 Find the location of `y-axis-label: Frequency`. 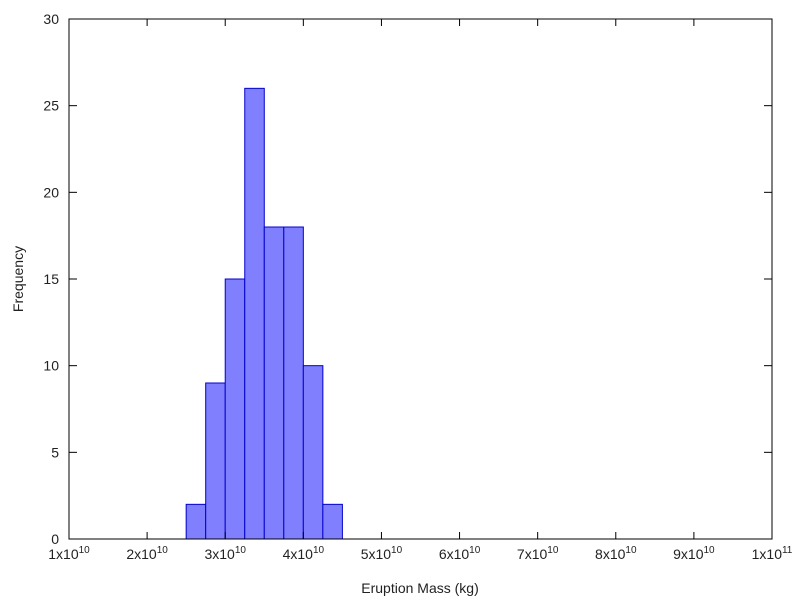

y-axis-label: Frequency is located at coordinates (18, 279).